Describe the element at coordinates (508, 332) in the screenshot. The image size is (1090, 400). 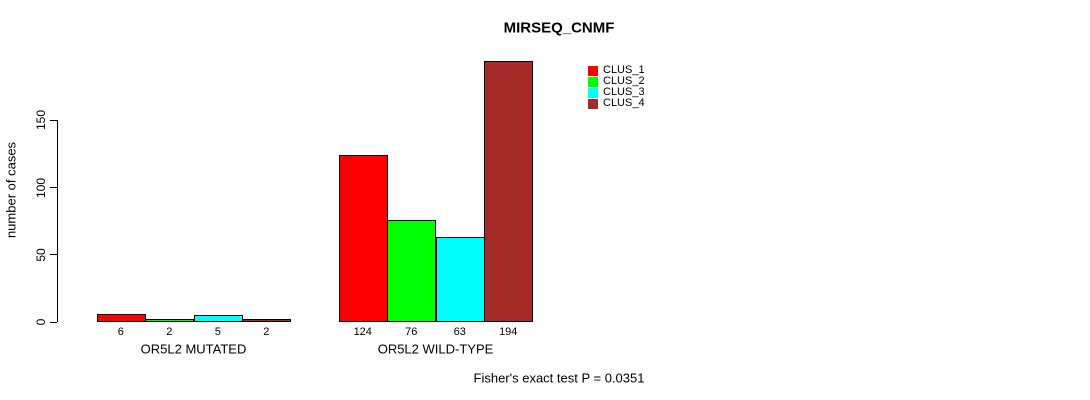
I see `bar-value-label: 194` at that location.